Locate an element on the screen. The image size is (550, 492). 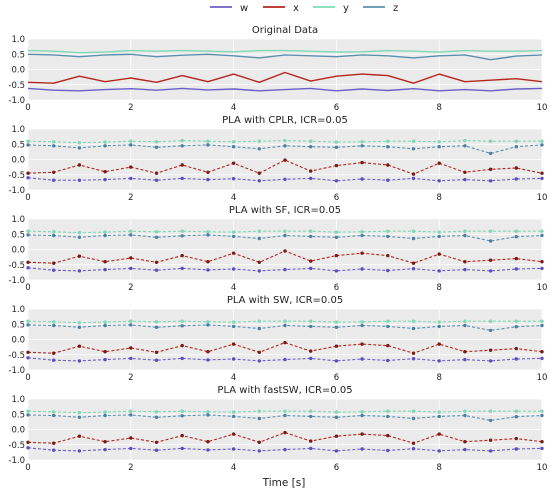
series-line-z is located at coordinates (285, 57).